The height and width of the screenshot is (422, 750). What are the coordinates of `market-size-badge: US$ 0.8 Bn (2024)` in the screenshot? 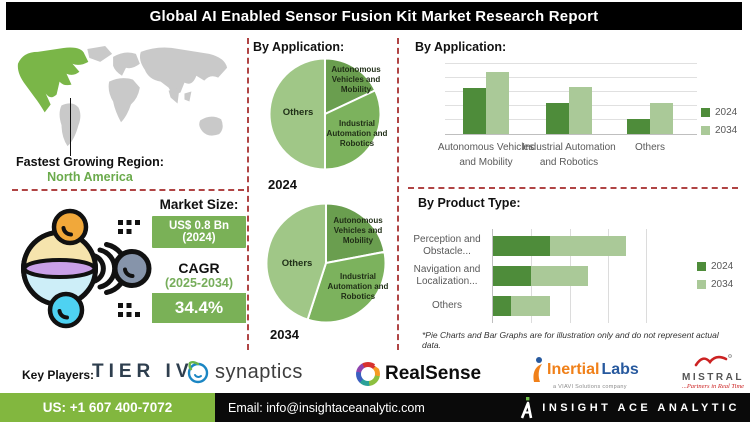 It's located at (199, 232).